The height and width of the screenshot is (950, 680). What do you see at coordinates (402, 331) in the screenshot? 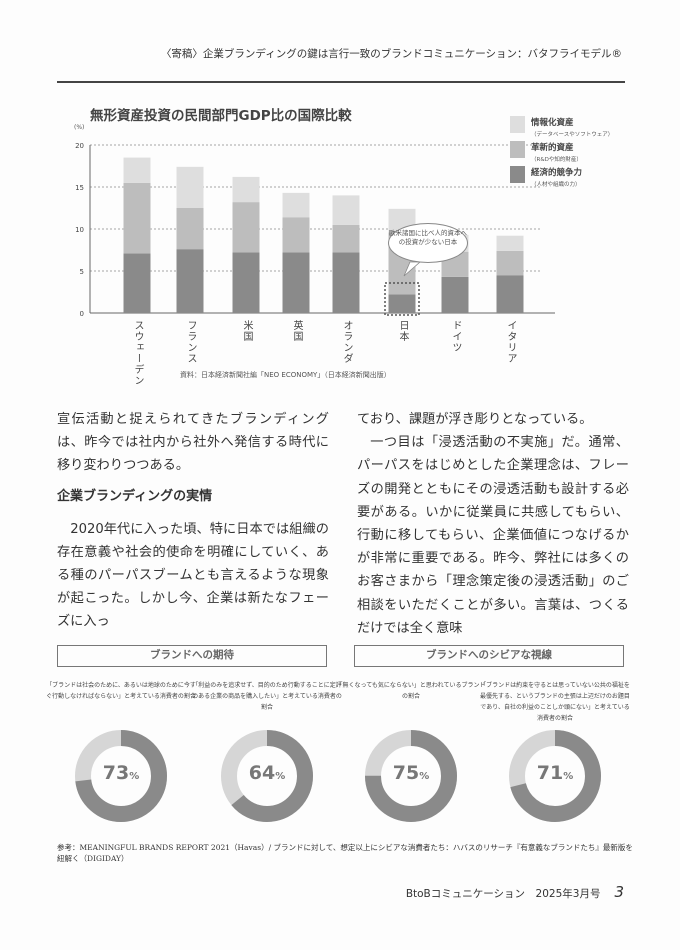
I see `x-tick-label: 日本` at bounding box center [402, 331].